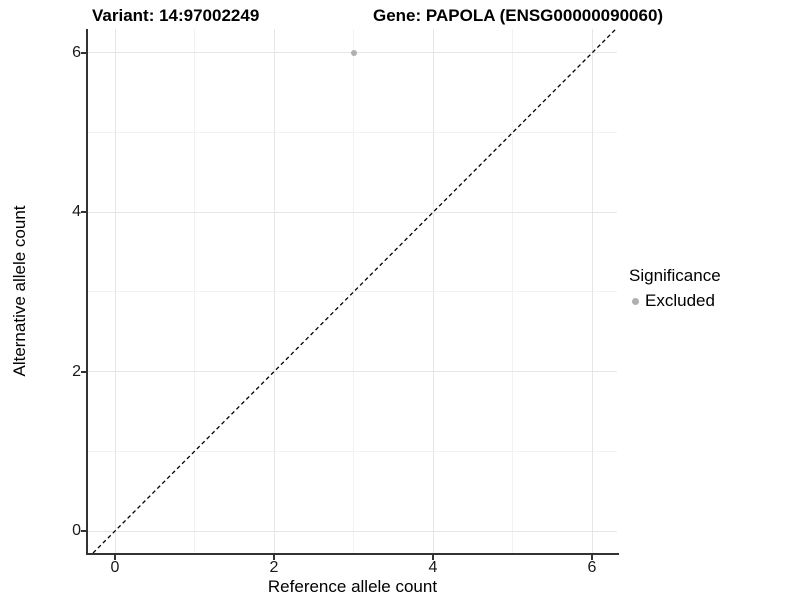 Image resolution: width=800 pixels, height=600 pixels. I want to click on legend-item-label: Excluded, so click(680, 300).